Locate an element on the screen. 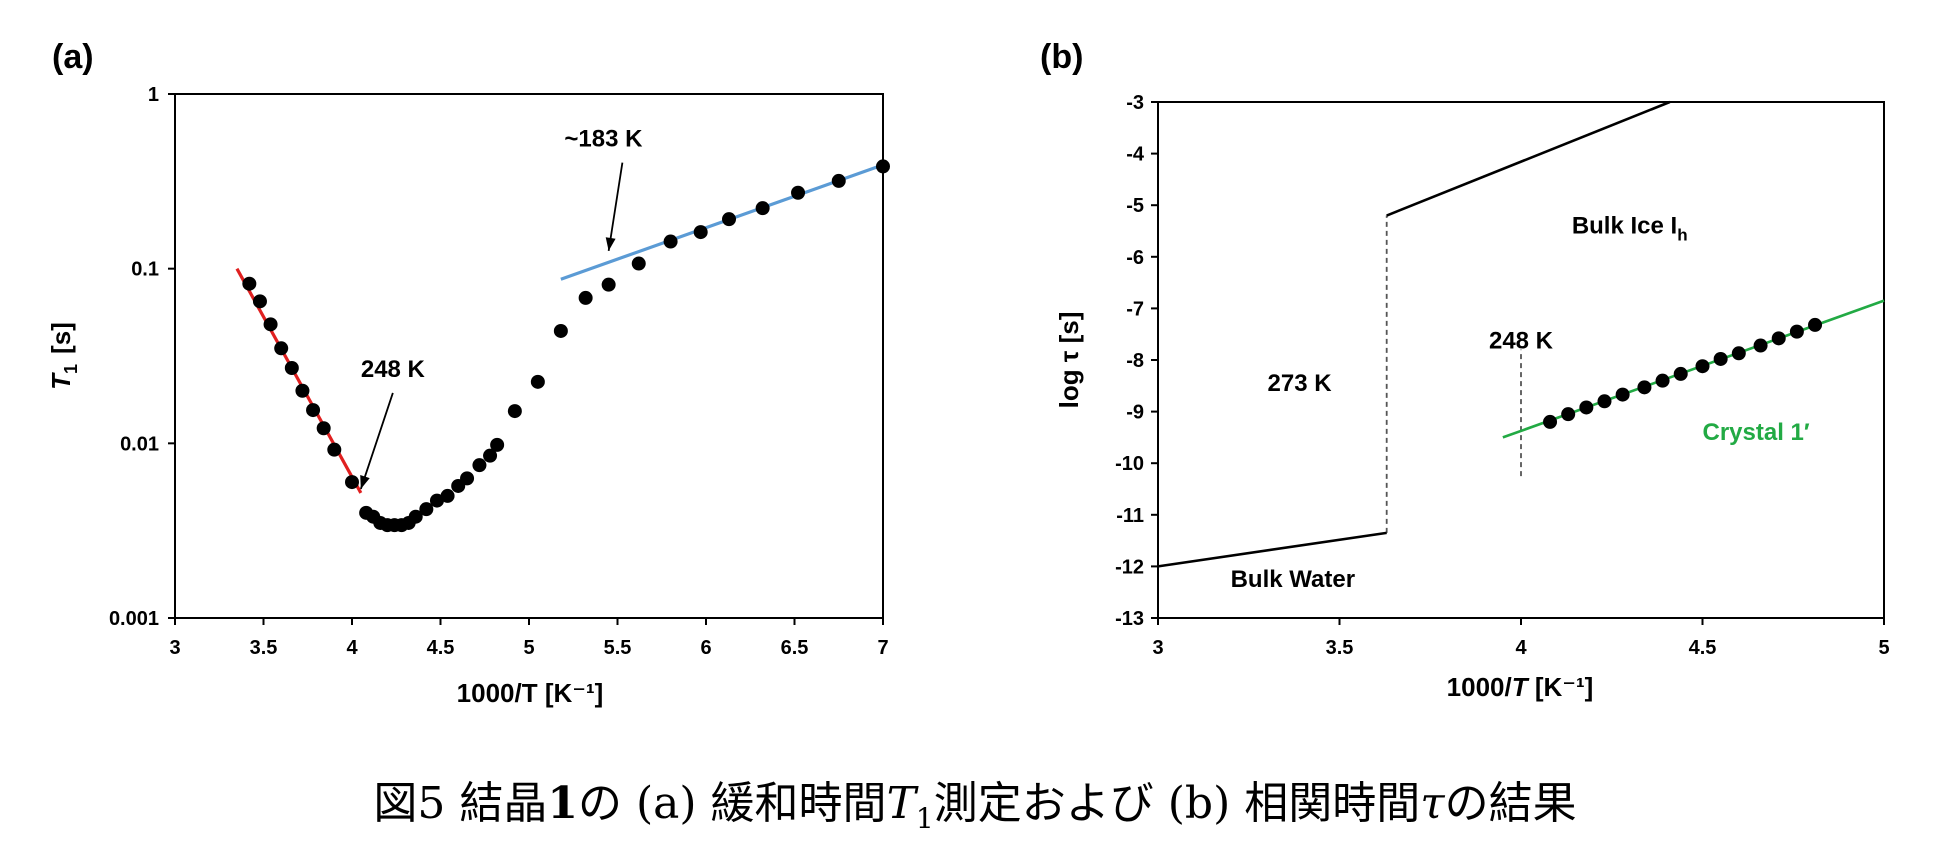 The height and width of the screenshot is (863, 1950). panel-b-y-tick-label: -3 is located at coordinates (1135, 103).